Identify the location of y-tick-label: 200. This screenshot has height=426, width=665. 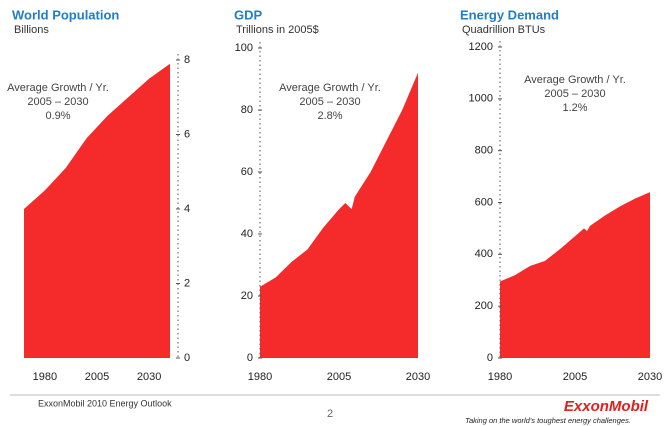
(484, 306).